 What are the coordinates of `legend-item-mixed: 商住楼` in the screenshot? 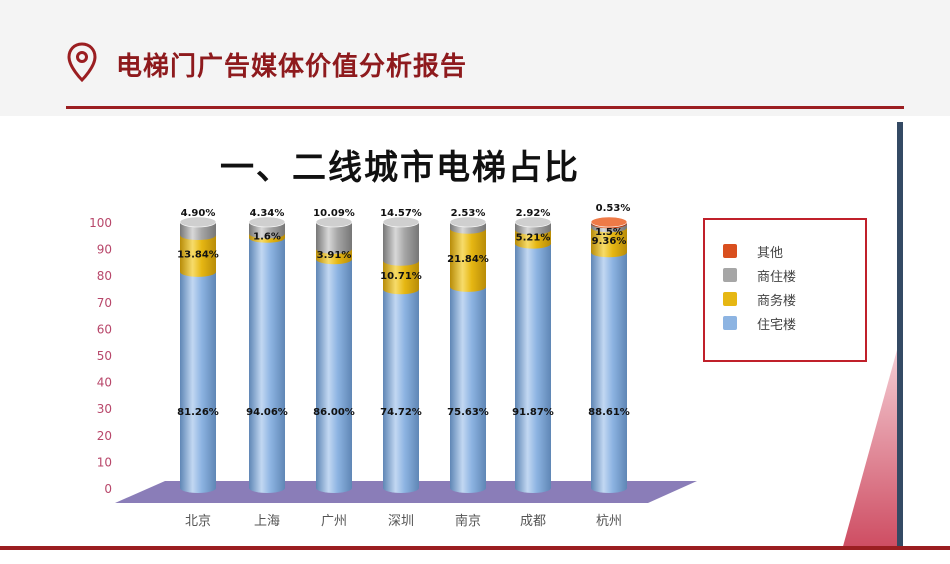 It's located at (760, 275).